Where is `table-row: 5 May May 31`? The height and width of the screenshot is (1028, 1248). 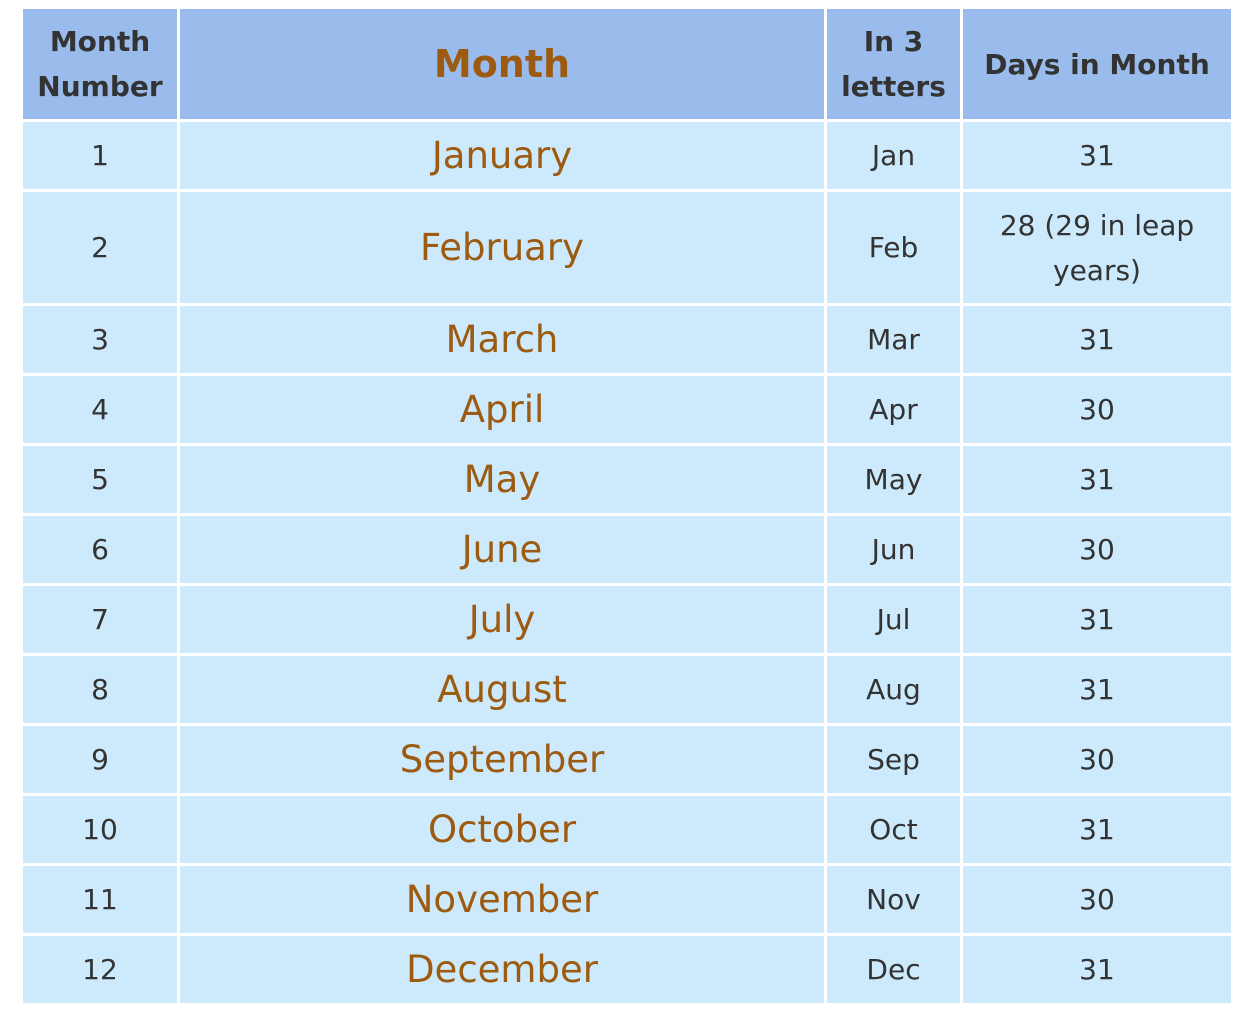
table-row: 5 May May 31 is located at coordinates (627, 479).